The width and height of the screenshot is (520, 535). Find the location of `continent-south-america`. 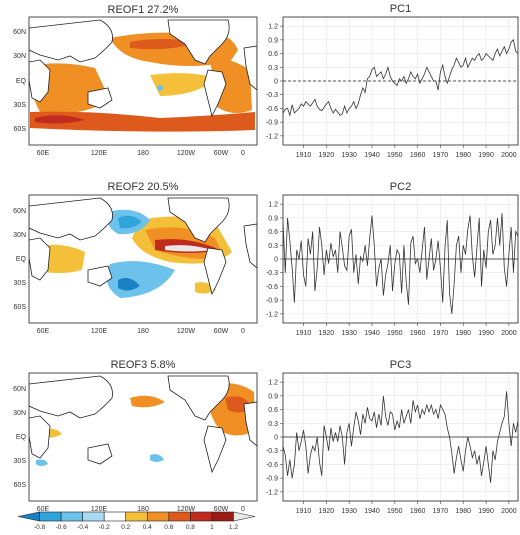

continent-south-america is located at coordinates (215, 449).